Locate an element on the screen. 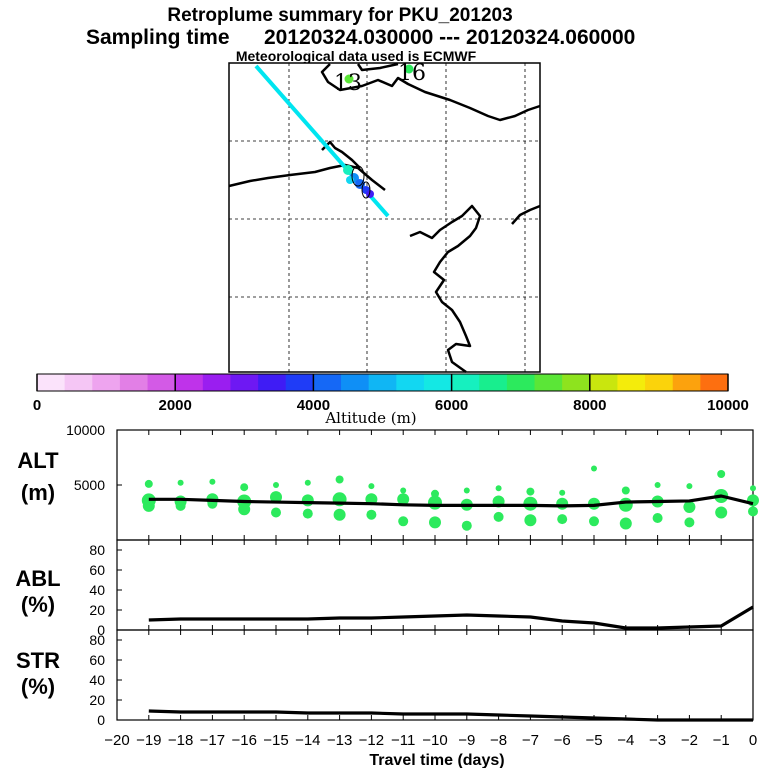 Image resolution: width=768 pixels, height=768 pixels. y-tick-label: 0 is located at coordinates (101, 720).